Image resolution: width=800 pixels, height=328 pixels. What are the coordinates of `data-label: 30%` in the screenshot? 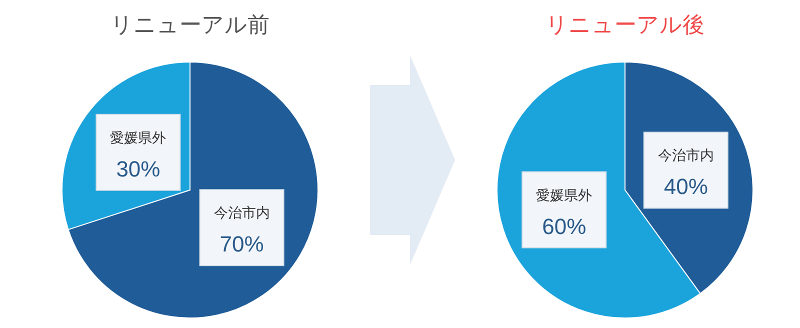 It's located at (138, 169).